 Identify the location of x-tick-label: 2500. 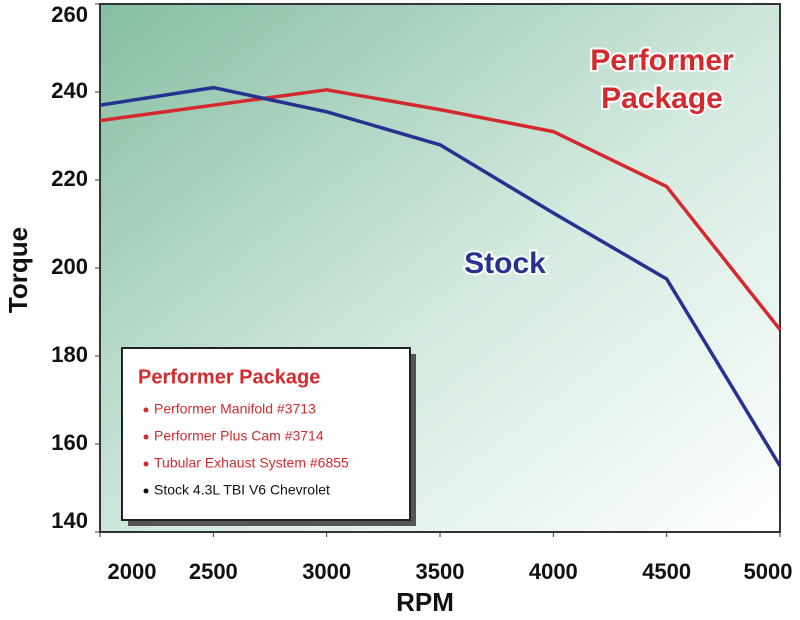
(213, 571).